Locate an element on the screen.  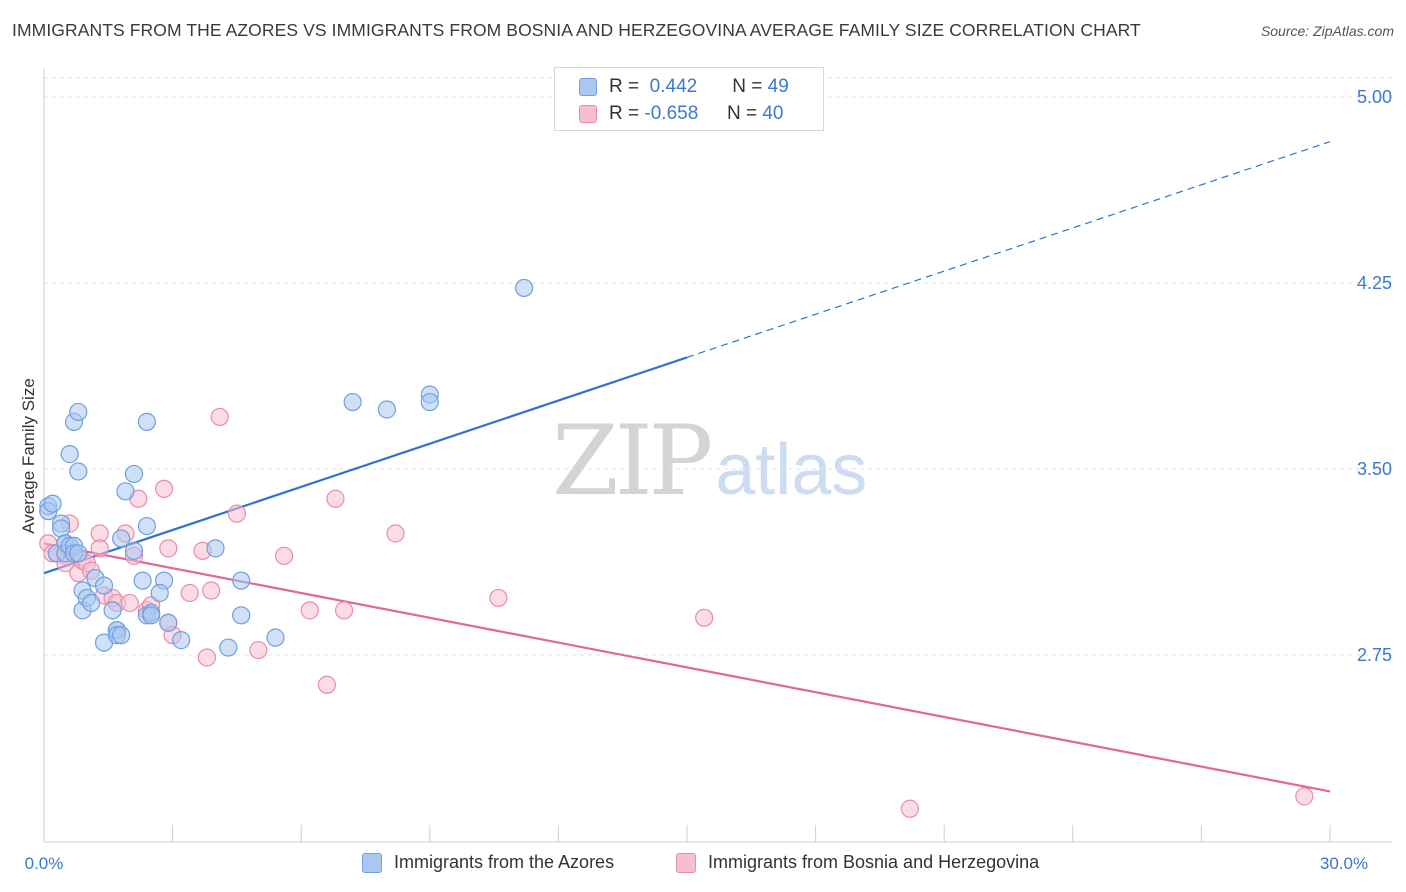
watermark-atlas: atlas is located at coordinates (791, 470).